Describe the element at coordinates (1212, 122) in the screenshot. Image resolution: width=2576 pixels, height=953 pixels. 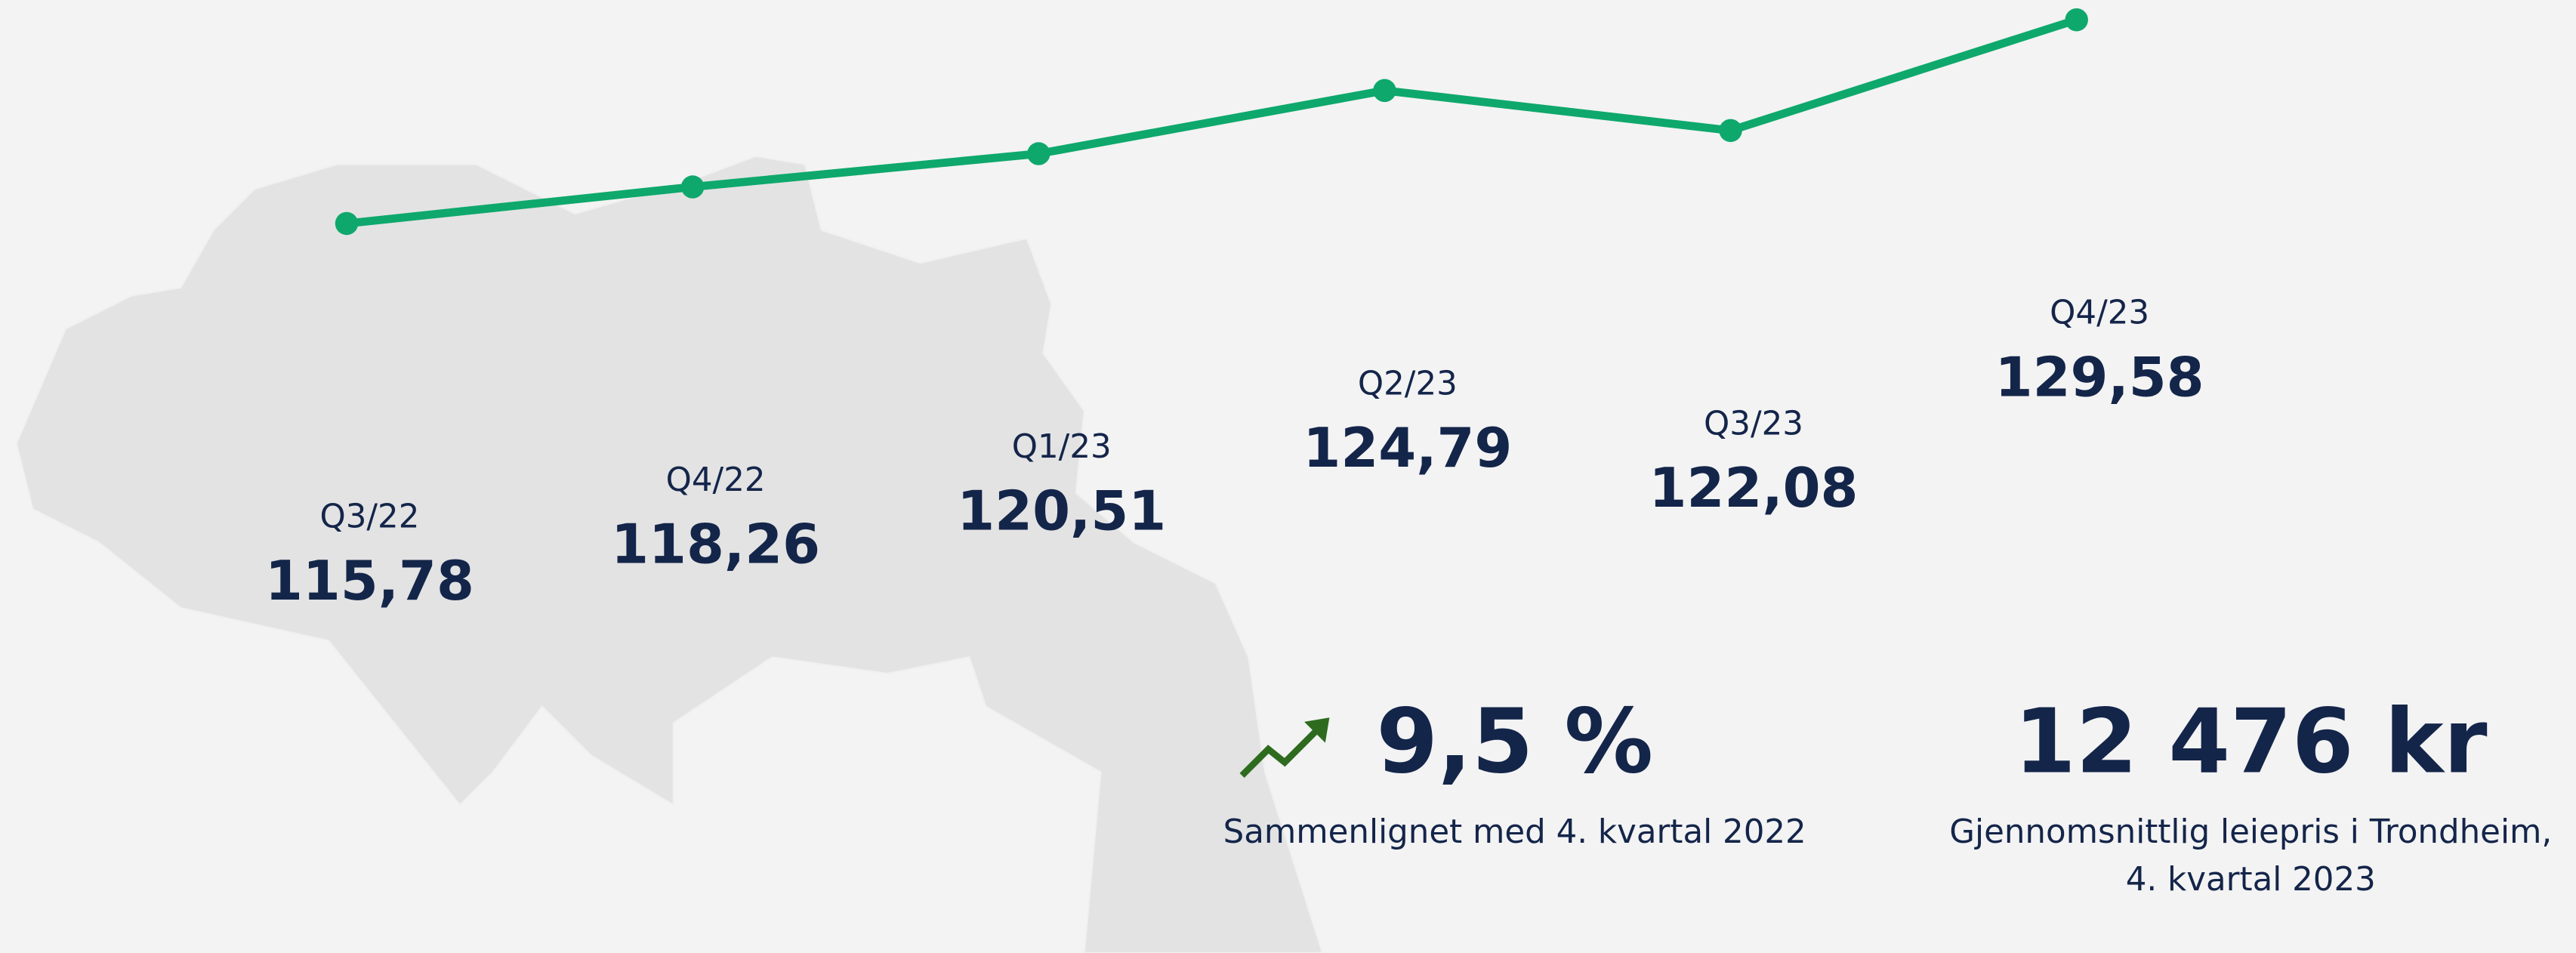
I see `line` at that location.